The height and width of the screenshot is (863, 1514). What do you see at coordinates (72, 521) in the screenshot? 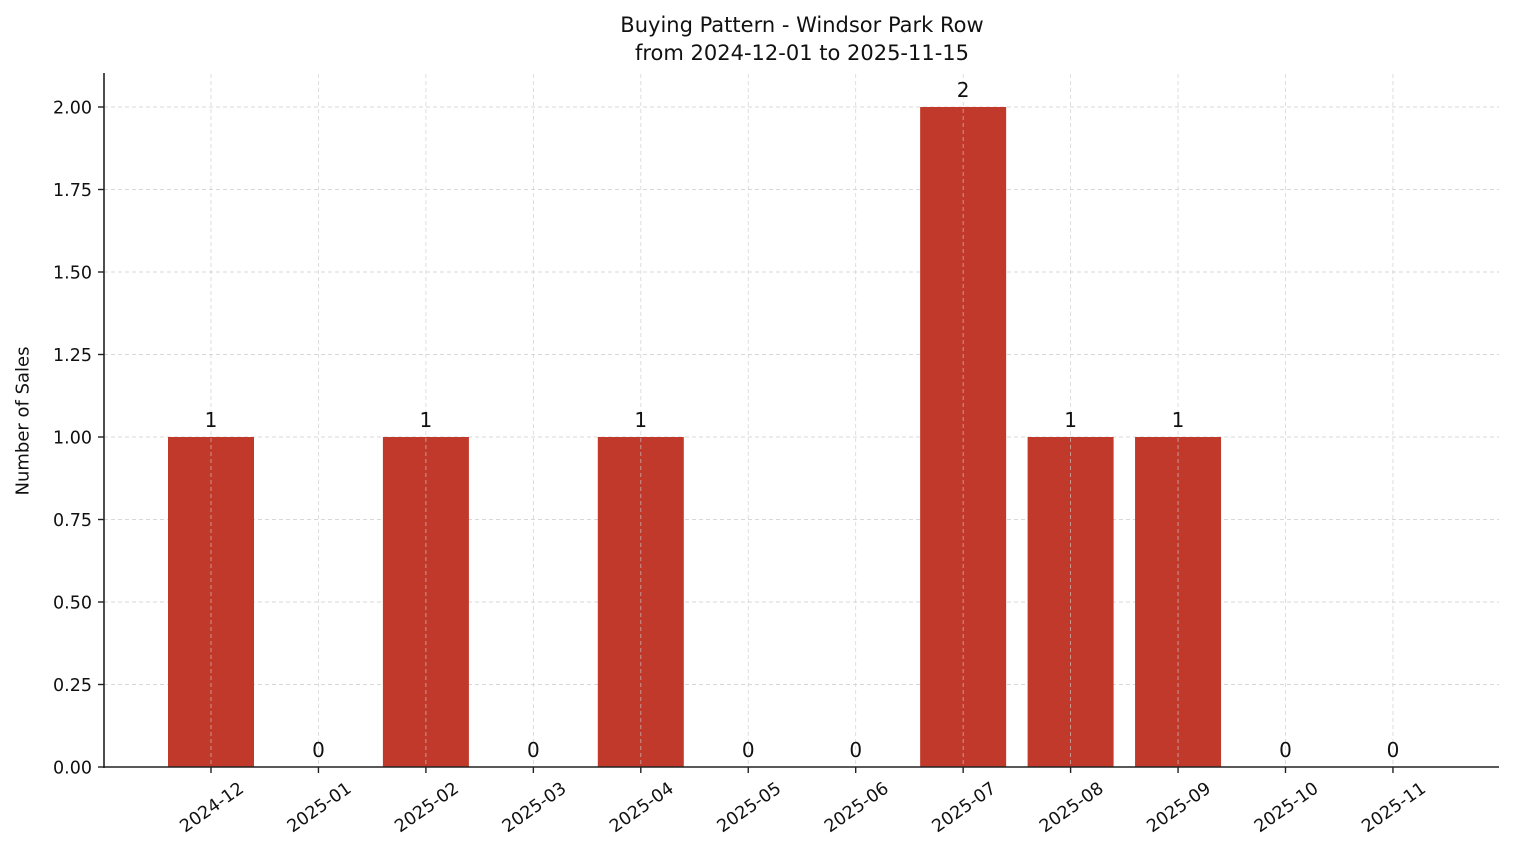
I see `y-tick-label: 0.75` at bounding box center [72, 521].